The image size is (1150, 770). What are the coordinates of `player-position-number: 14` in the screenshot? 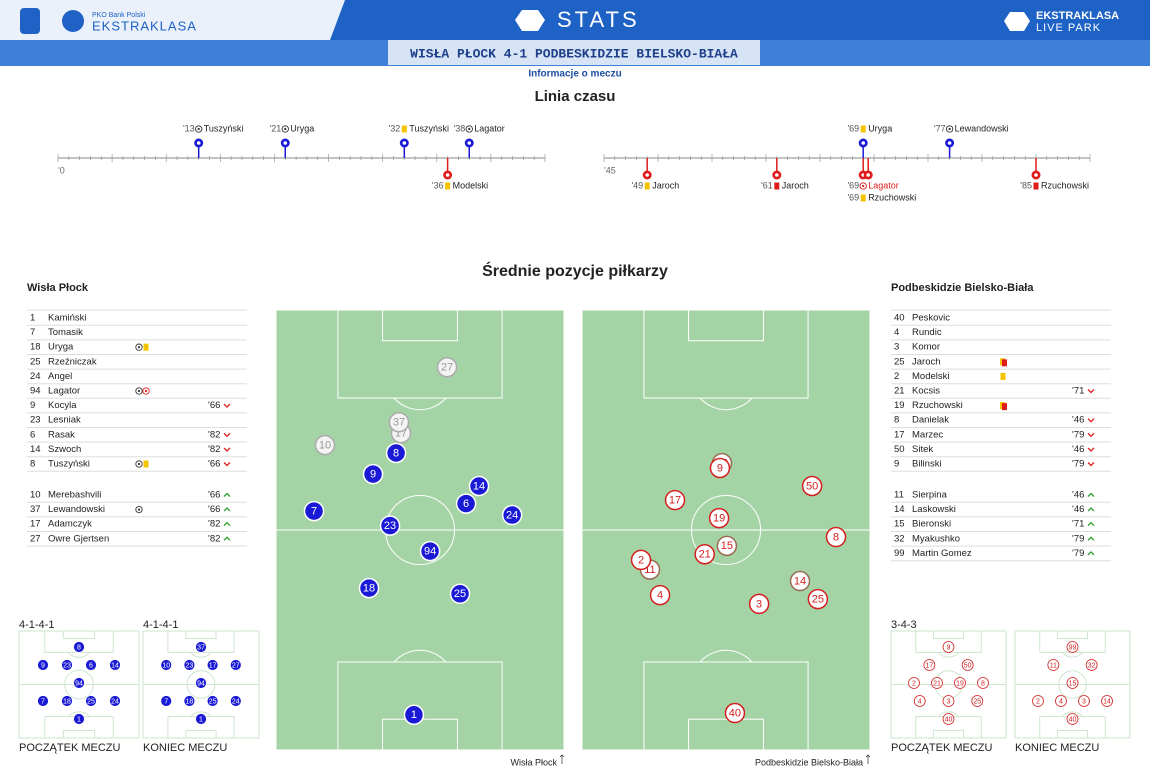 It's located at (479, 486).